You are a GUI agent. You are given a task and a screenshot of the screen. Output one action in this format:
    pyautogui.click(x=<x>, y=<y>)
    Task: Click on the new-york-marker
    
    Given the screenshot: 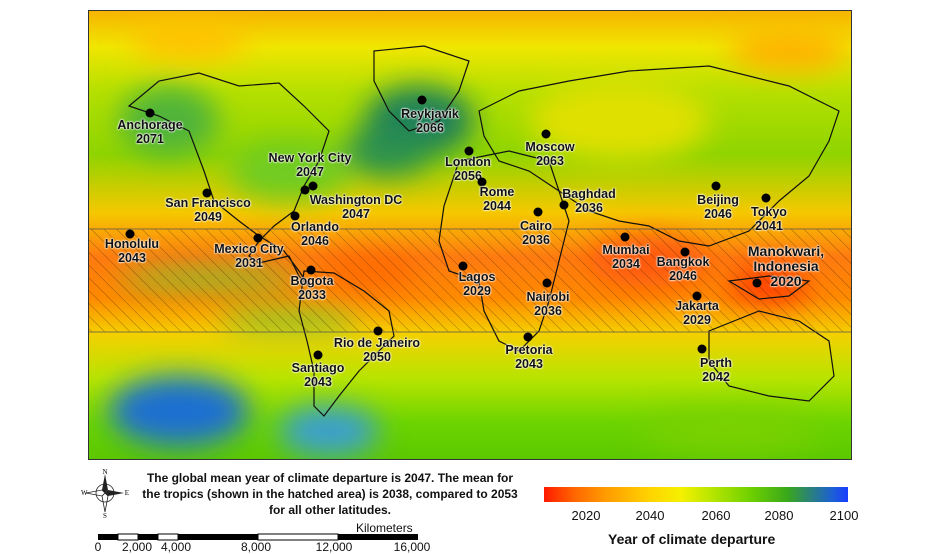 What is the action you would take?
    pyautogui.click(x=313, y=186)
    